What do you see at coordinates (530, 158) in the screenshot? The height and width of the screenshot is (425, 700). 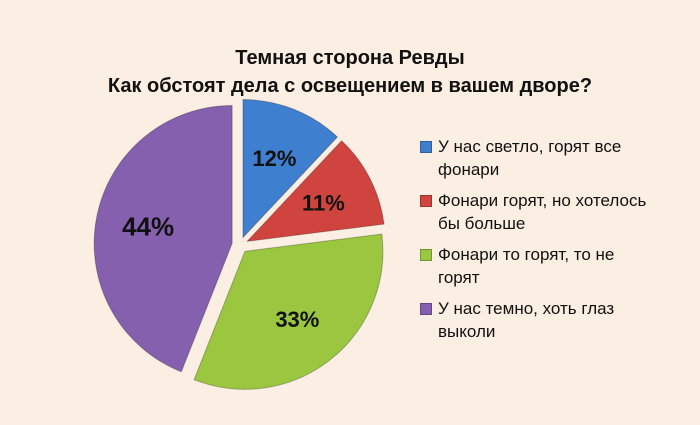 I see `legend-label: У нас светло, горят все фонари` at bounding box center [530, 158].